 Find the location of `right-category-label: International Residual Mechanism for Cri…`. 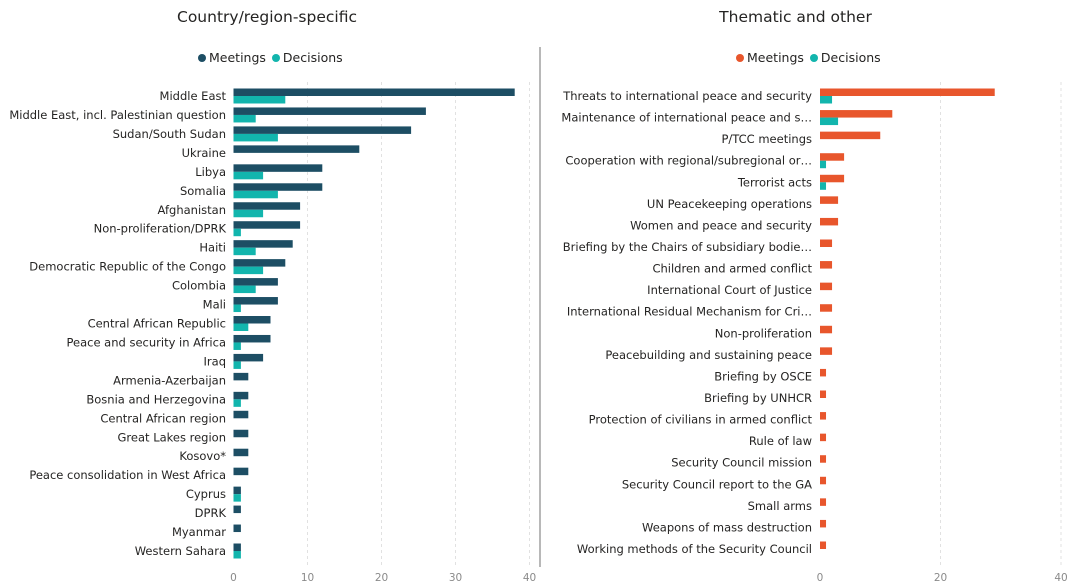

right-category-label: International Residual Mechanism for Cri… is located at coordinates (689, 312).